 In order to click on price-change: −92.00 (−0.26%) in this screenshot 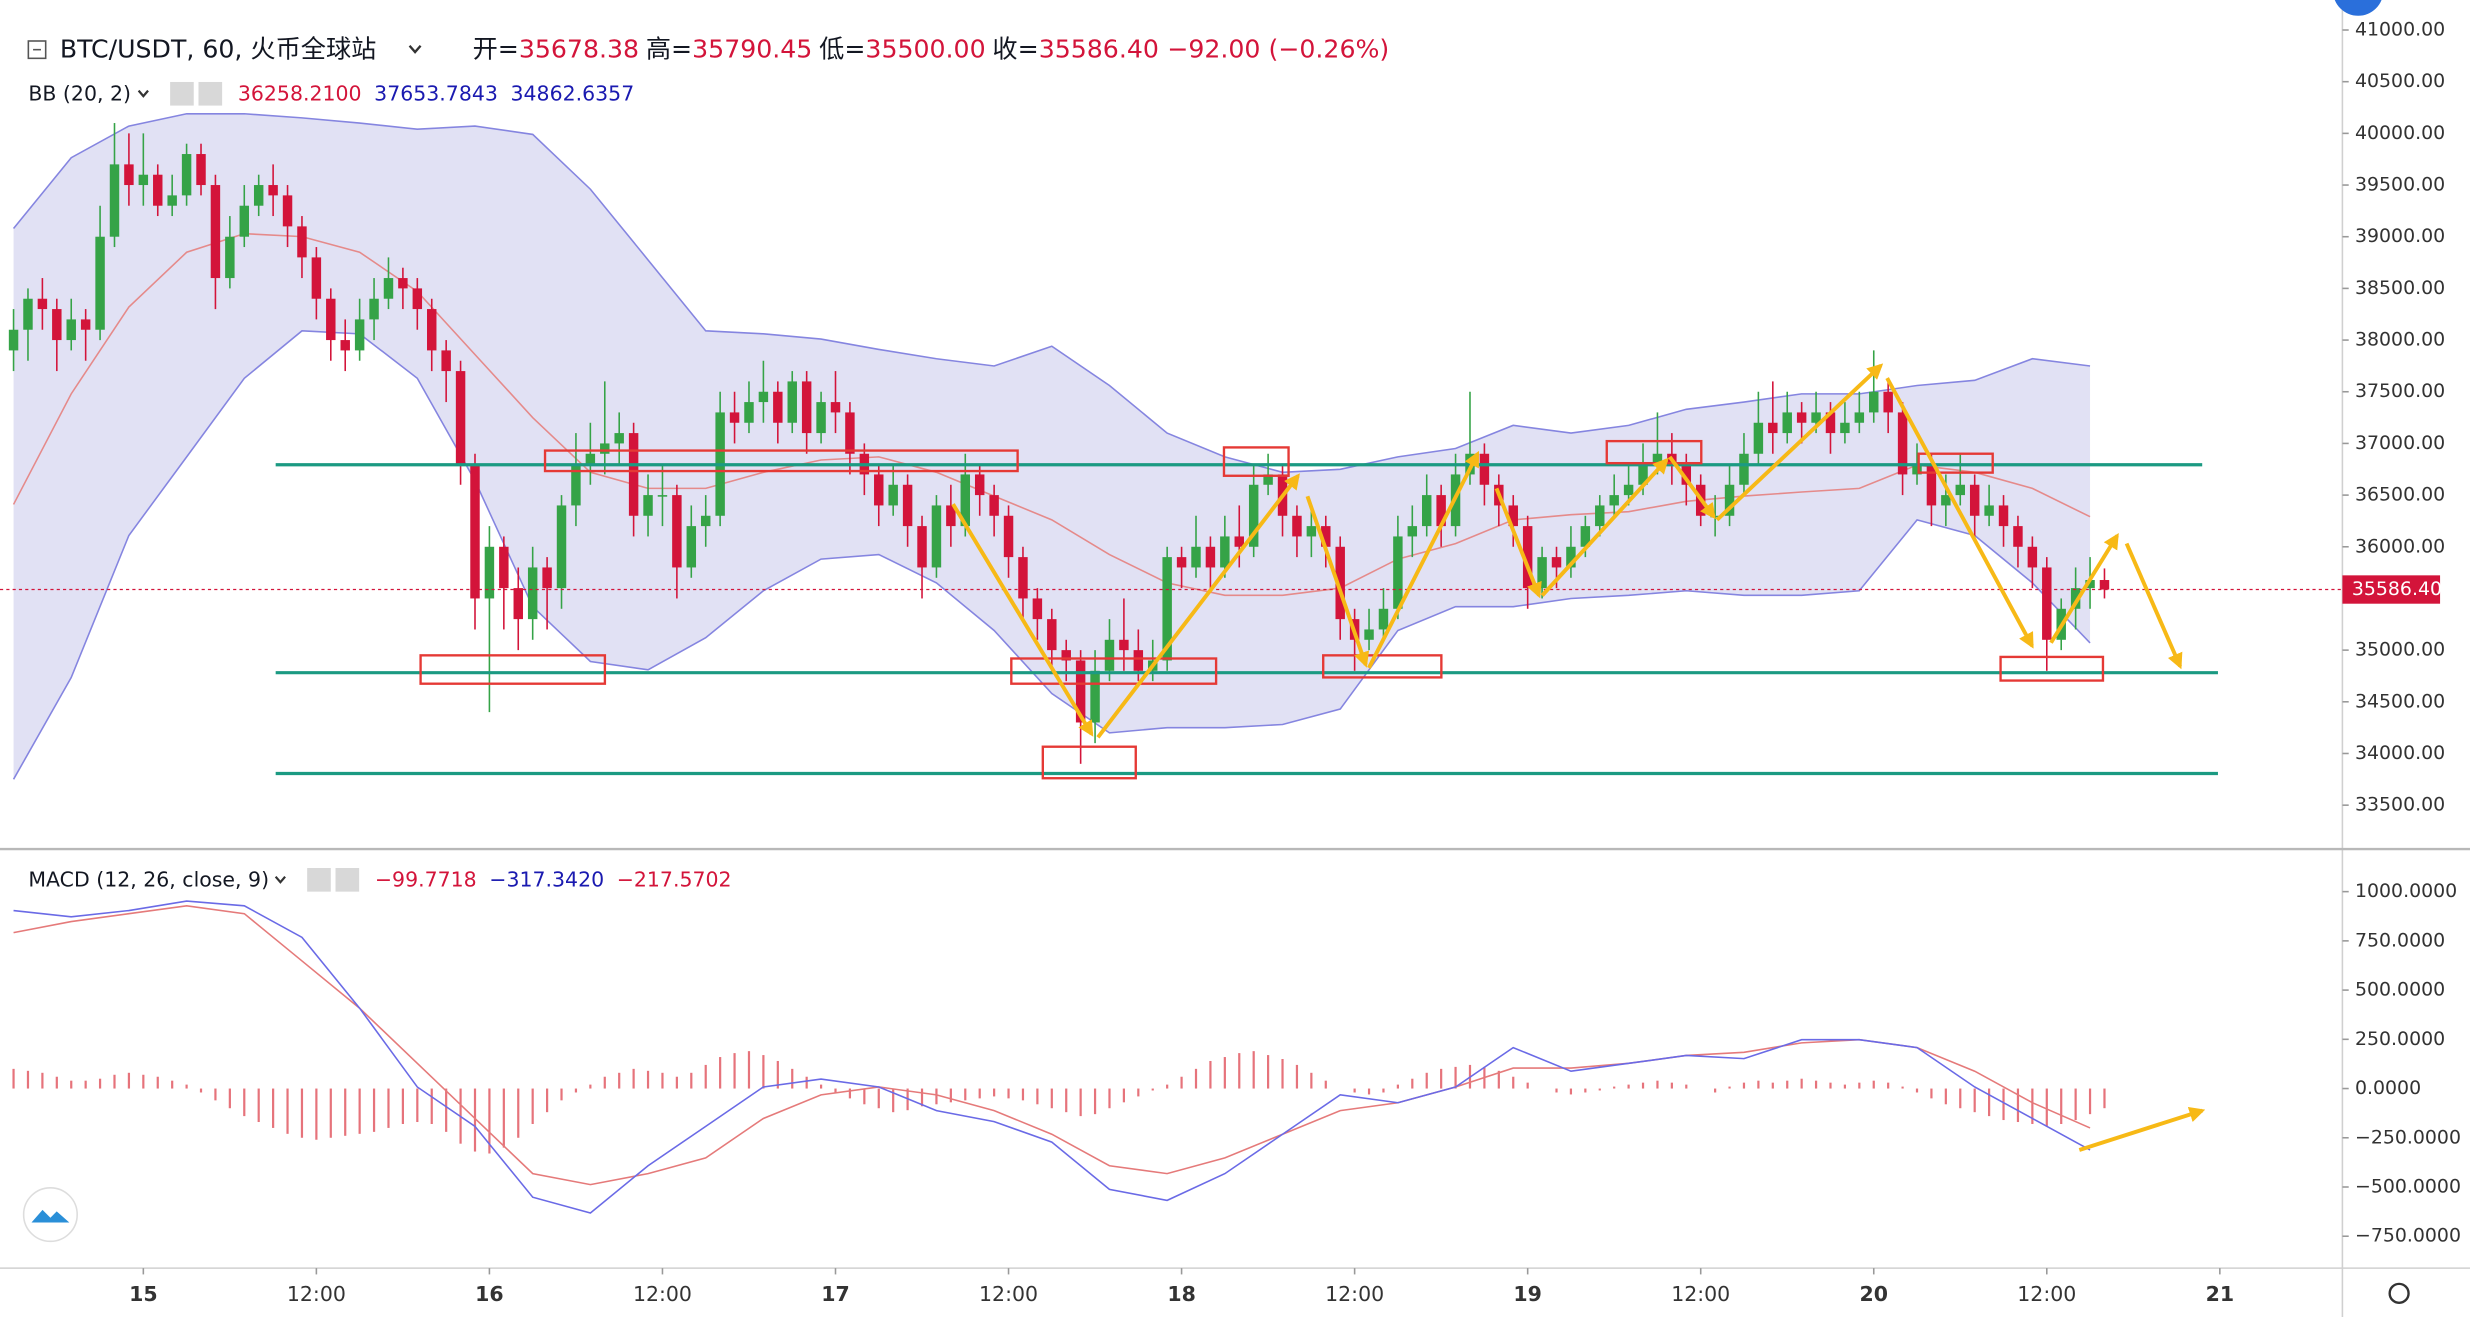, I will do `click(1278, 48)`.